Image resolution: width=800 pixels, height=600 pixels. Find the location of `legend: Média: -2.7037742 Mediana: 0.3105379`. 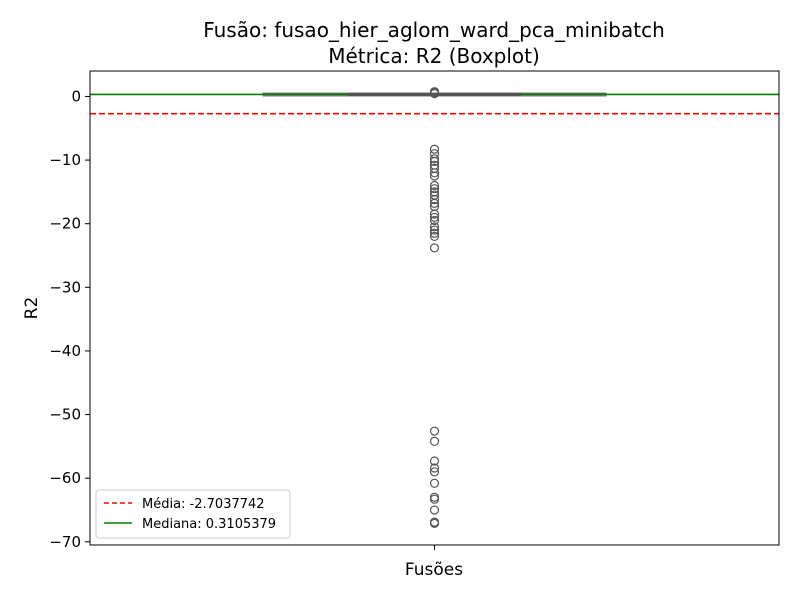

legend: Média: -2.7037742 Mediana: 0.3105379 is located at coordinates (193, 514).